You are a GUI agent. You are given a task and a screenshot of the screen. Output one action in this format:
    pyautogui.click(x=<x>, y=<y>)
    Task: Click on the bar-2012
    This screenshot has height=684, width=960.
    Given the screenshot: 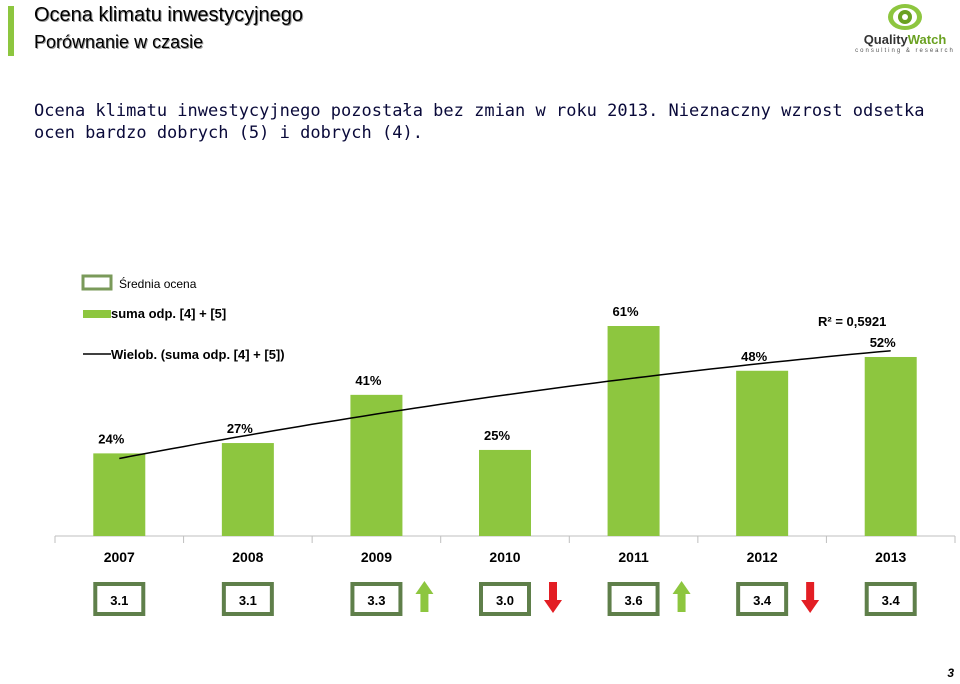 What is the action you would take?
    pyautogui.click(x=762, y=453)
    